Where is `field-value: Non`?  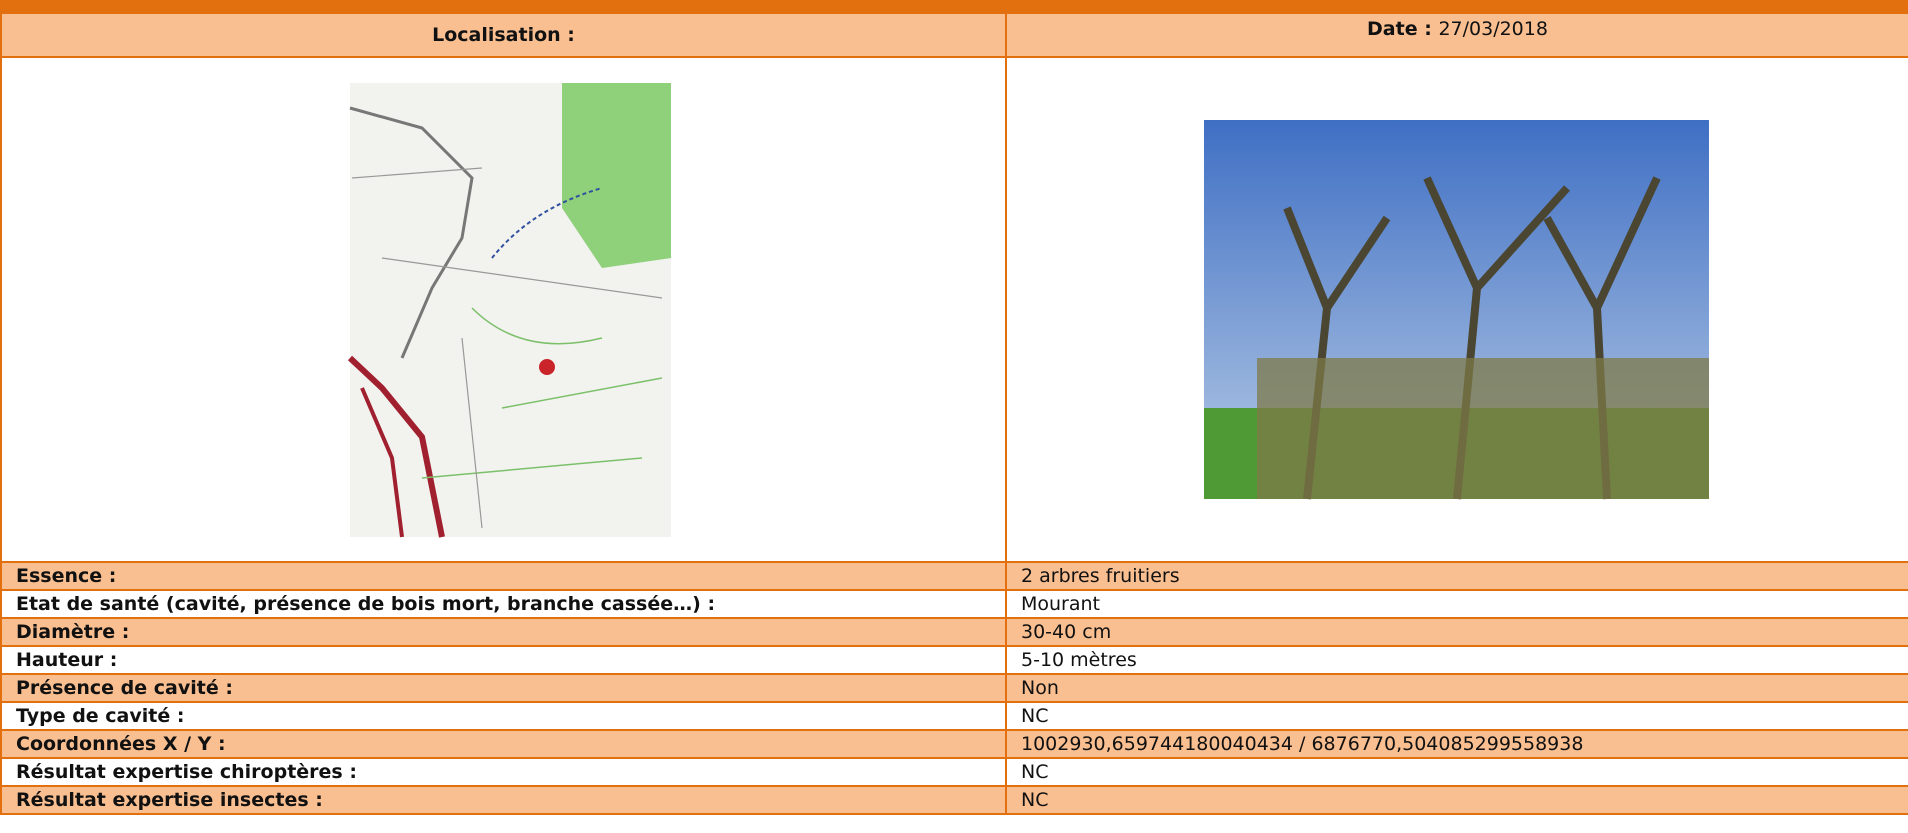 field-value: Non is located at coordinates (1456, 688).